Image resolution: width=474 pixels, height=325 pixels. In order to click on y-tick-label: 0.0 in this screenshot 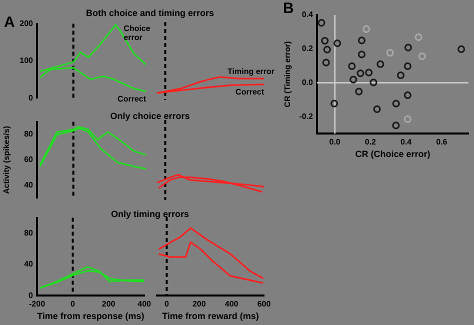, I will do `click(308, 82)`.